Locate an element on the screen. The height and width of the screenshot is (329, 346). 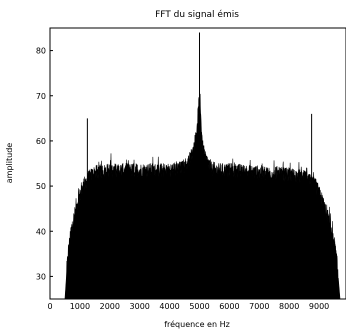
x-tick-label: 1000 is located at coordinates (80, 306).